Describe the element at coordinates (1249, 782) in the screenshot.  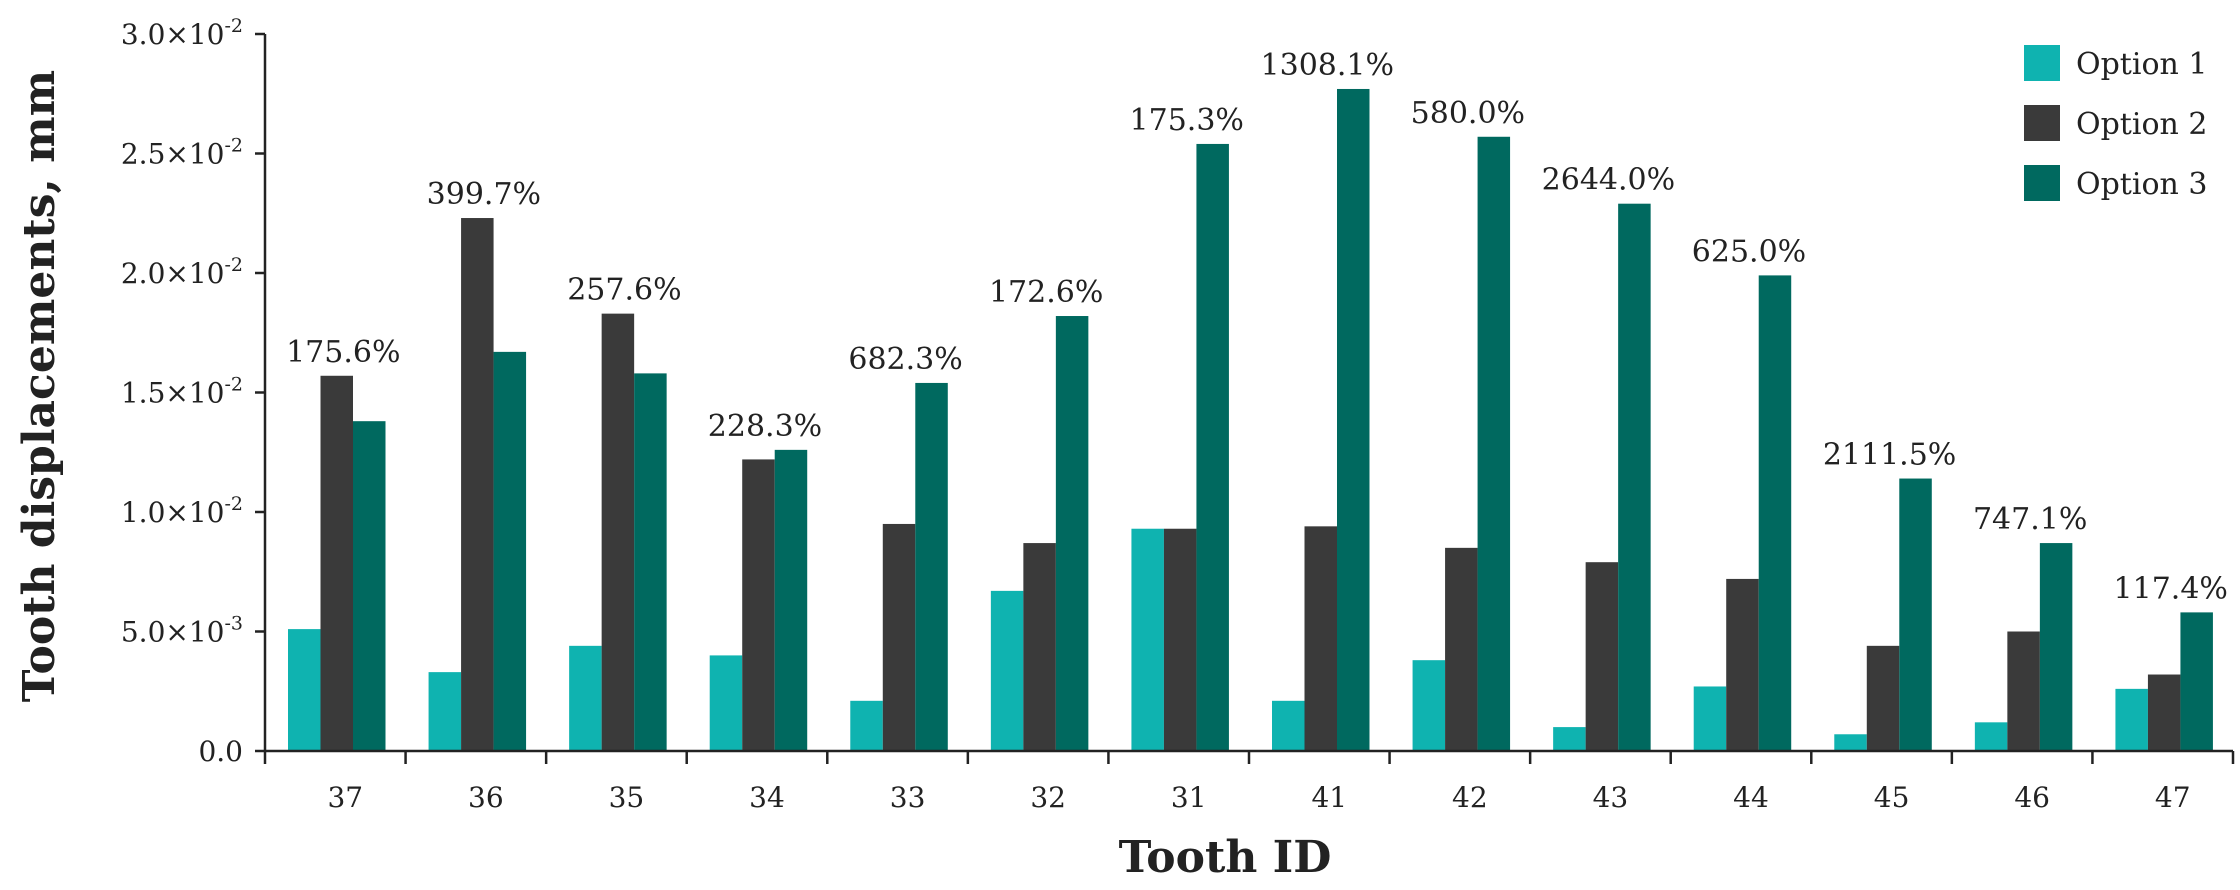
I see `x-ticks-group: 37 36 35 34 33 32 31 41 42 43 44 45 46 47` at that location.